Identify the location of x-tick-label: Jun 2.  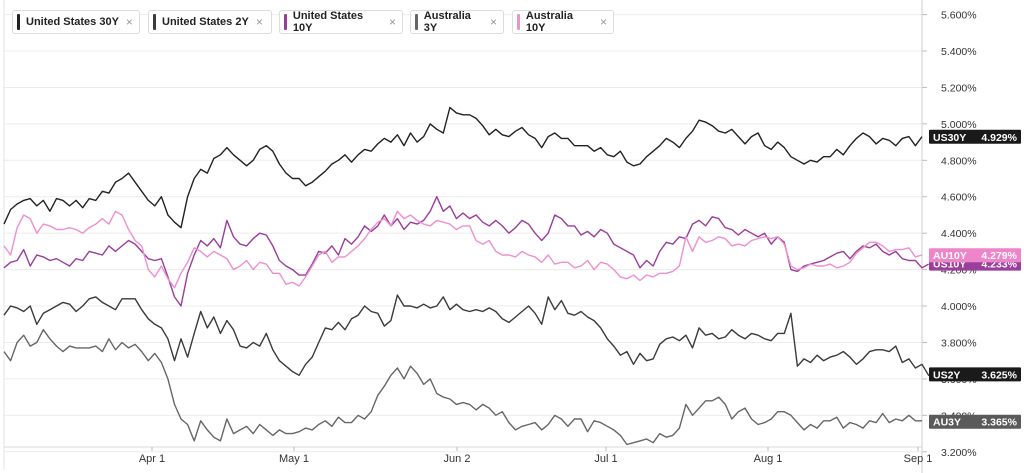
(457, 459).